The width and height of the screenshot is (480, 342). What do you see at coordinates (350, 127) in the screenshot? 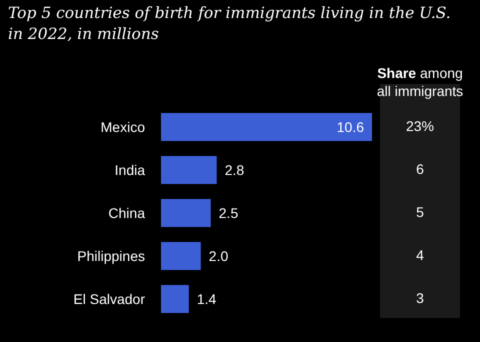
I see `data-label: 10.6` at bounding box center [350, 127].